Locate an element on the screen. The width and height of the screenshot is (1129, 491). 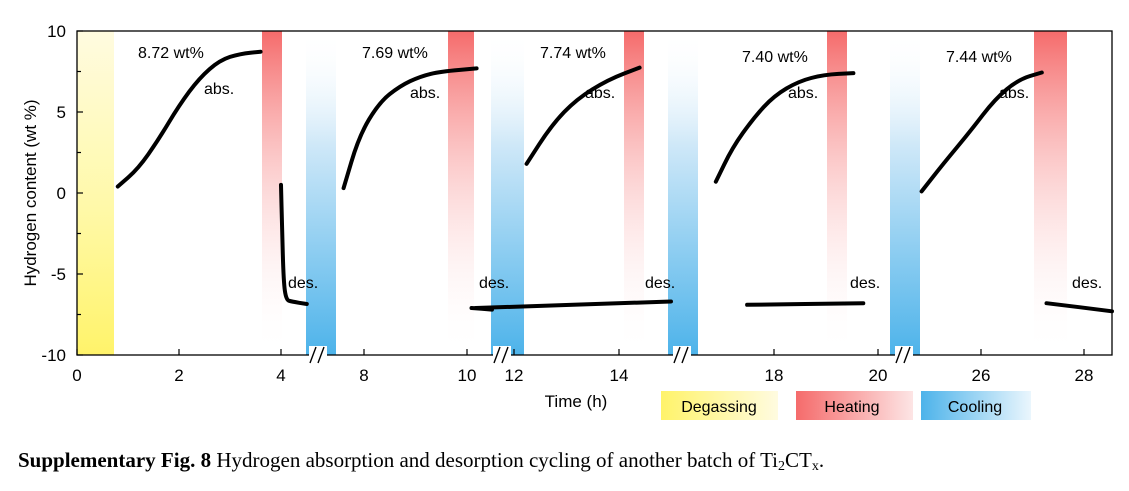
legend: Degassing Heating Cooling is located at coordinates (846, 405).